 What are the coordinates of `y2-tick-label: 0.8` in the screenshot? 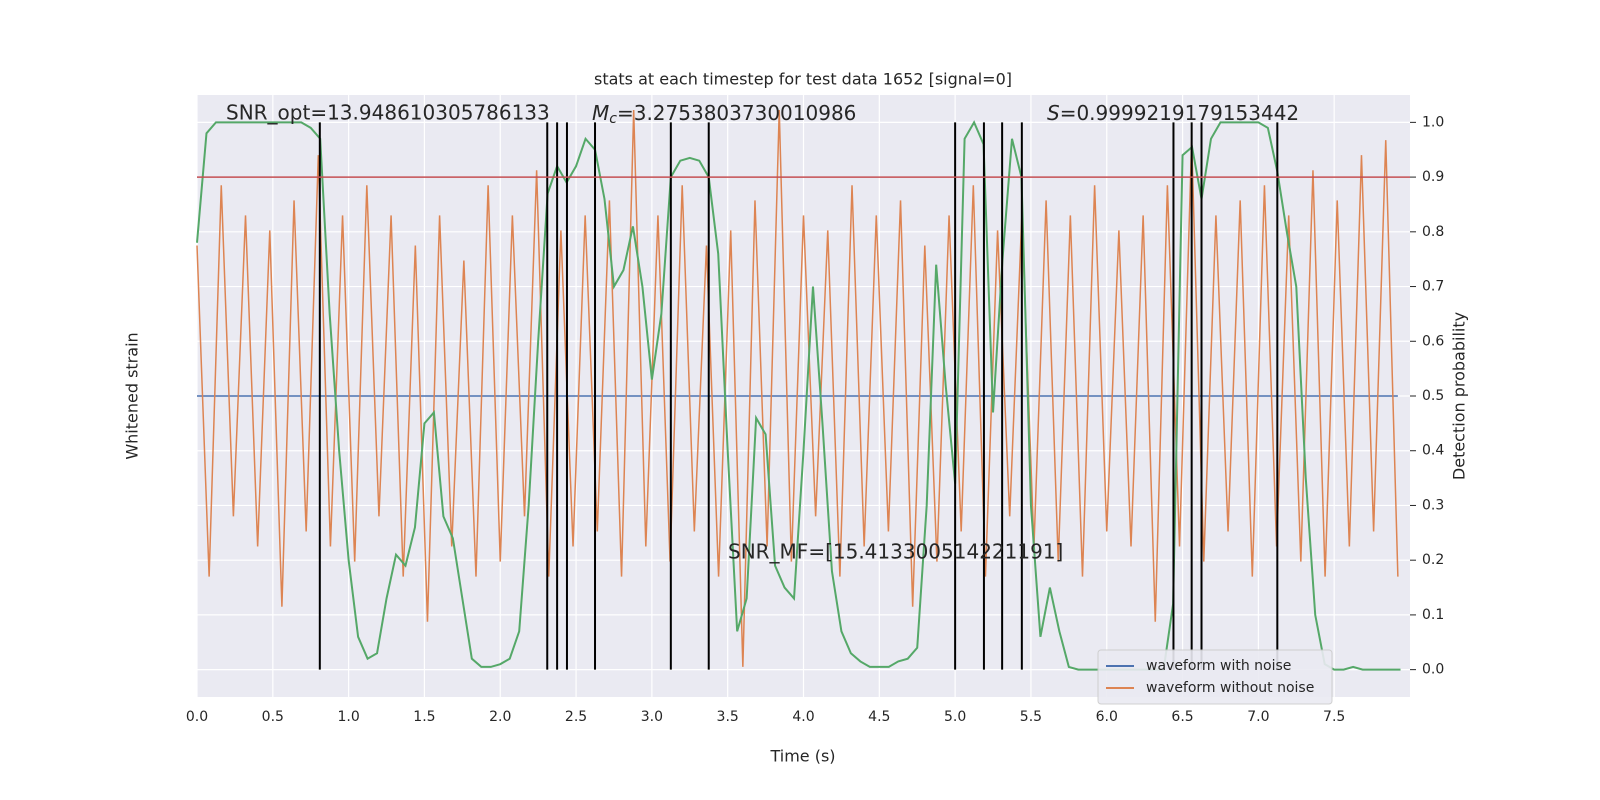 It's located at (1433, 232).